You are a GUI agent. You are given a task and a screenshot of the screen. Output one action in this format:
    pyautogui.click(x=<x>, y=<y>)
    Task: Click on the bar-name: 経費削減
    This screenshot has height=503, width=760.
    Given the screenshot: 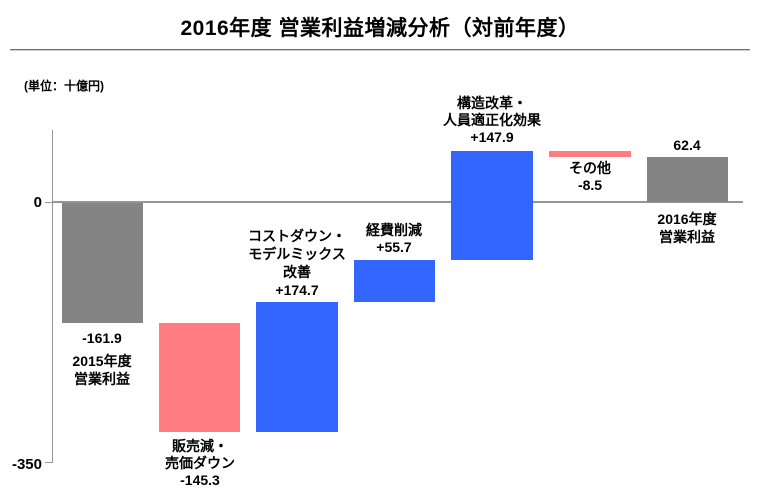 What is the action you would take?
    pyautogui.click(x=394, y=230)
    